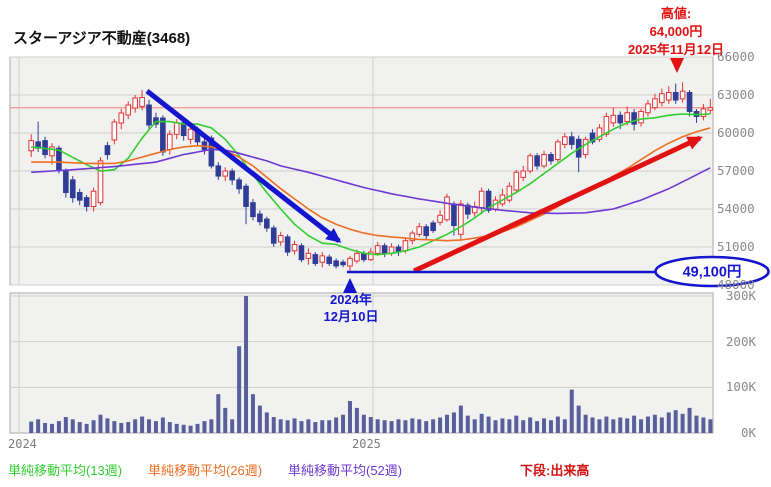 The width and height of the screenshot is (771, 487). Describe the element at coordinates (676, 32) in the screenshot. I see `high-annotation: 高値: 64,000円 2025年11月12日` at that location.